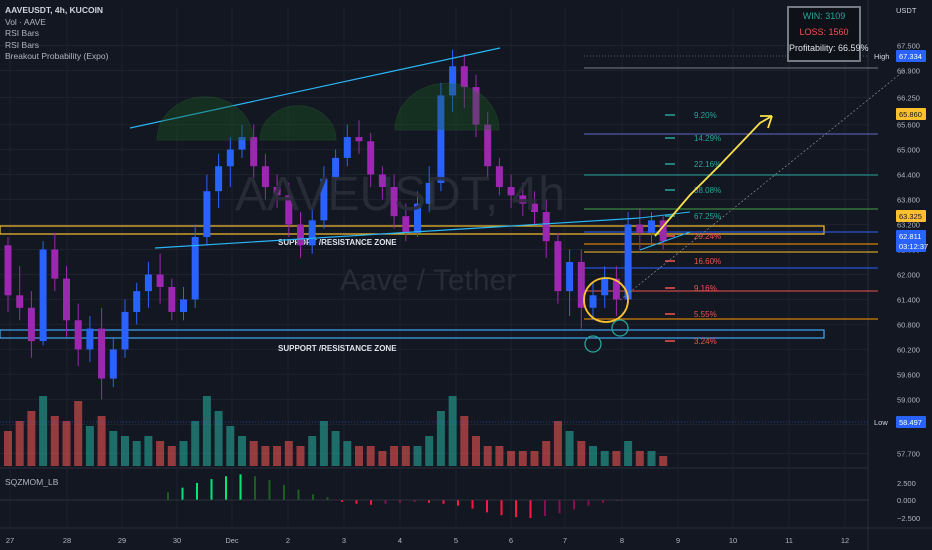 The image size is (932, 550). Describe the element at coordinates (707, 138) in the screenshot. I see `level-label: 14.29%` at that location.